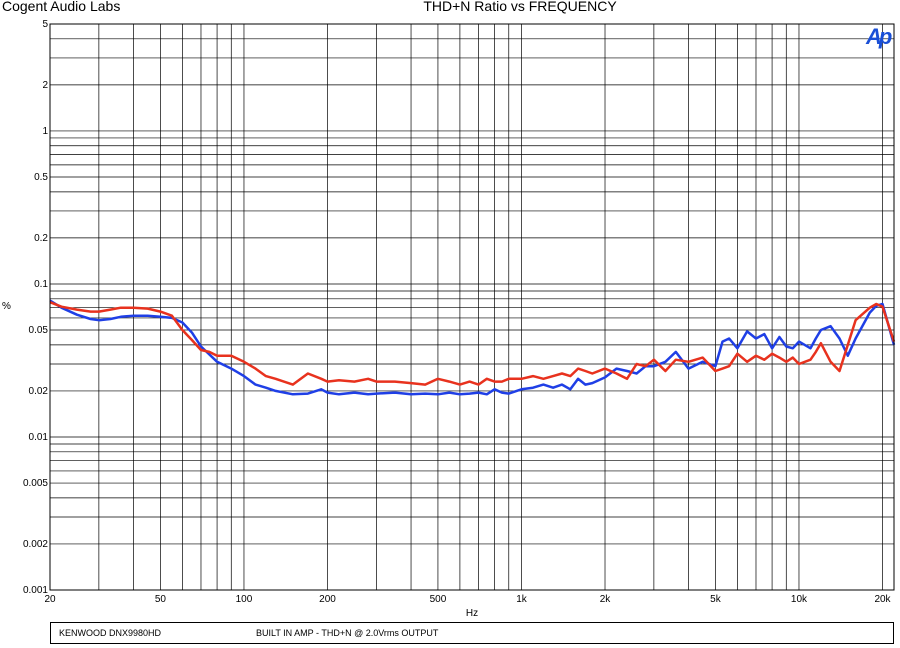 This screenshot has height=648, width=900. I want to click on x-tick-label: 20, so click(50, 599).